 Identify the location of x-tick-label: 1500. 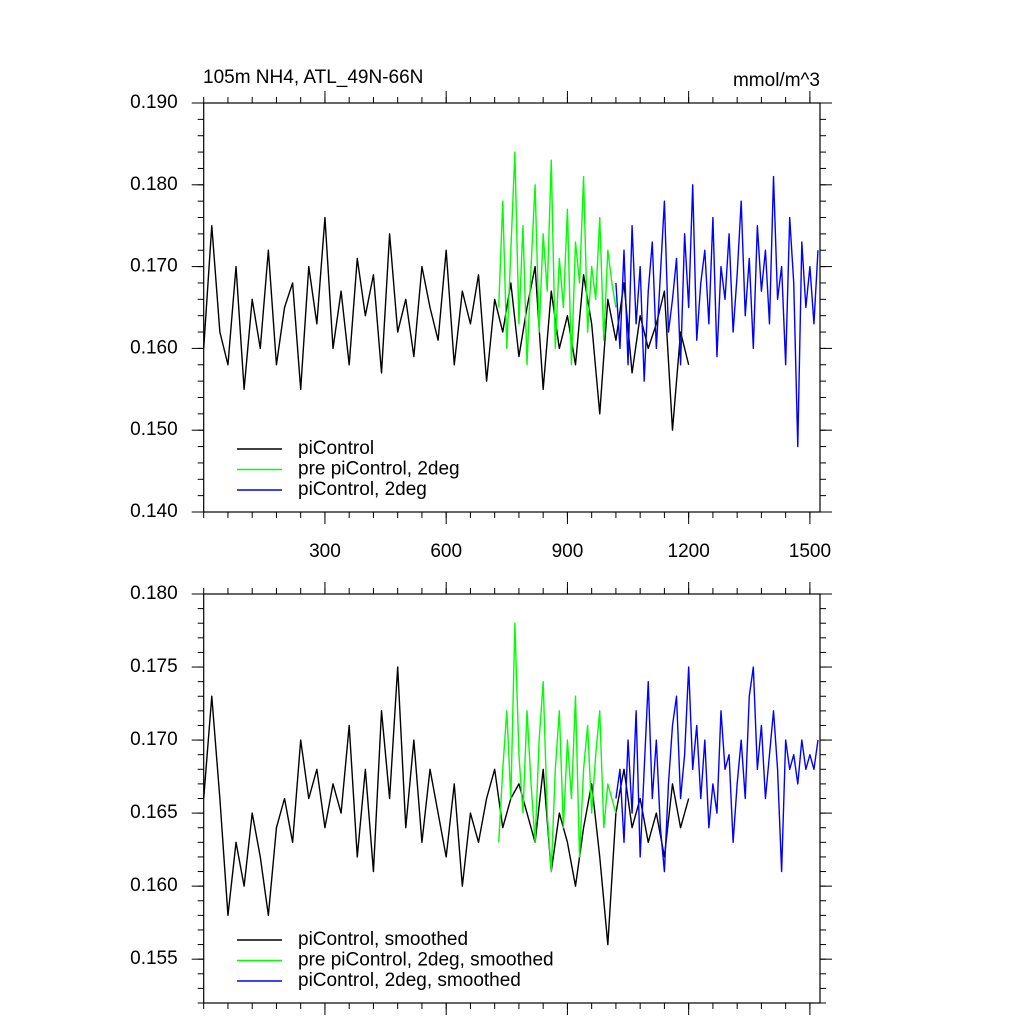
(810, 551).